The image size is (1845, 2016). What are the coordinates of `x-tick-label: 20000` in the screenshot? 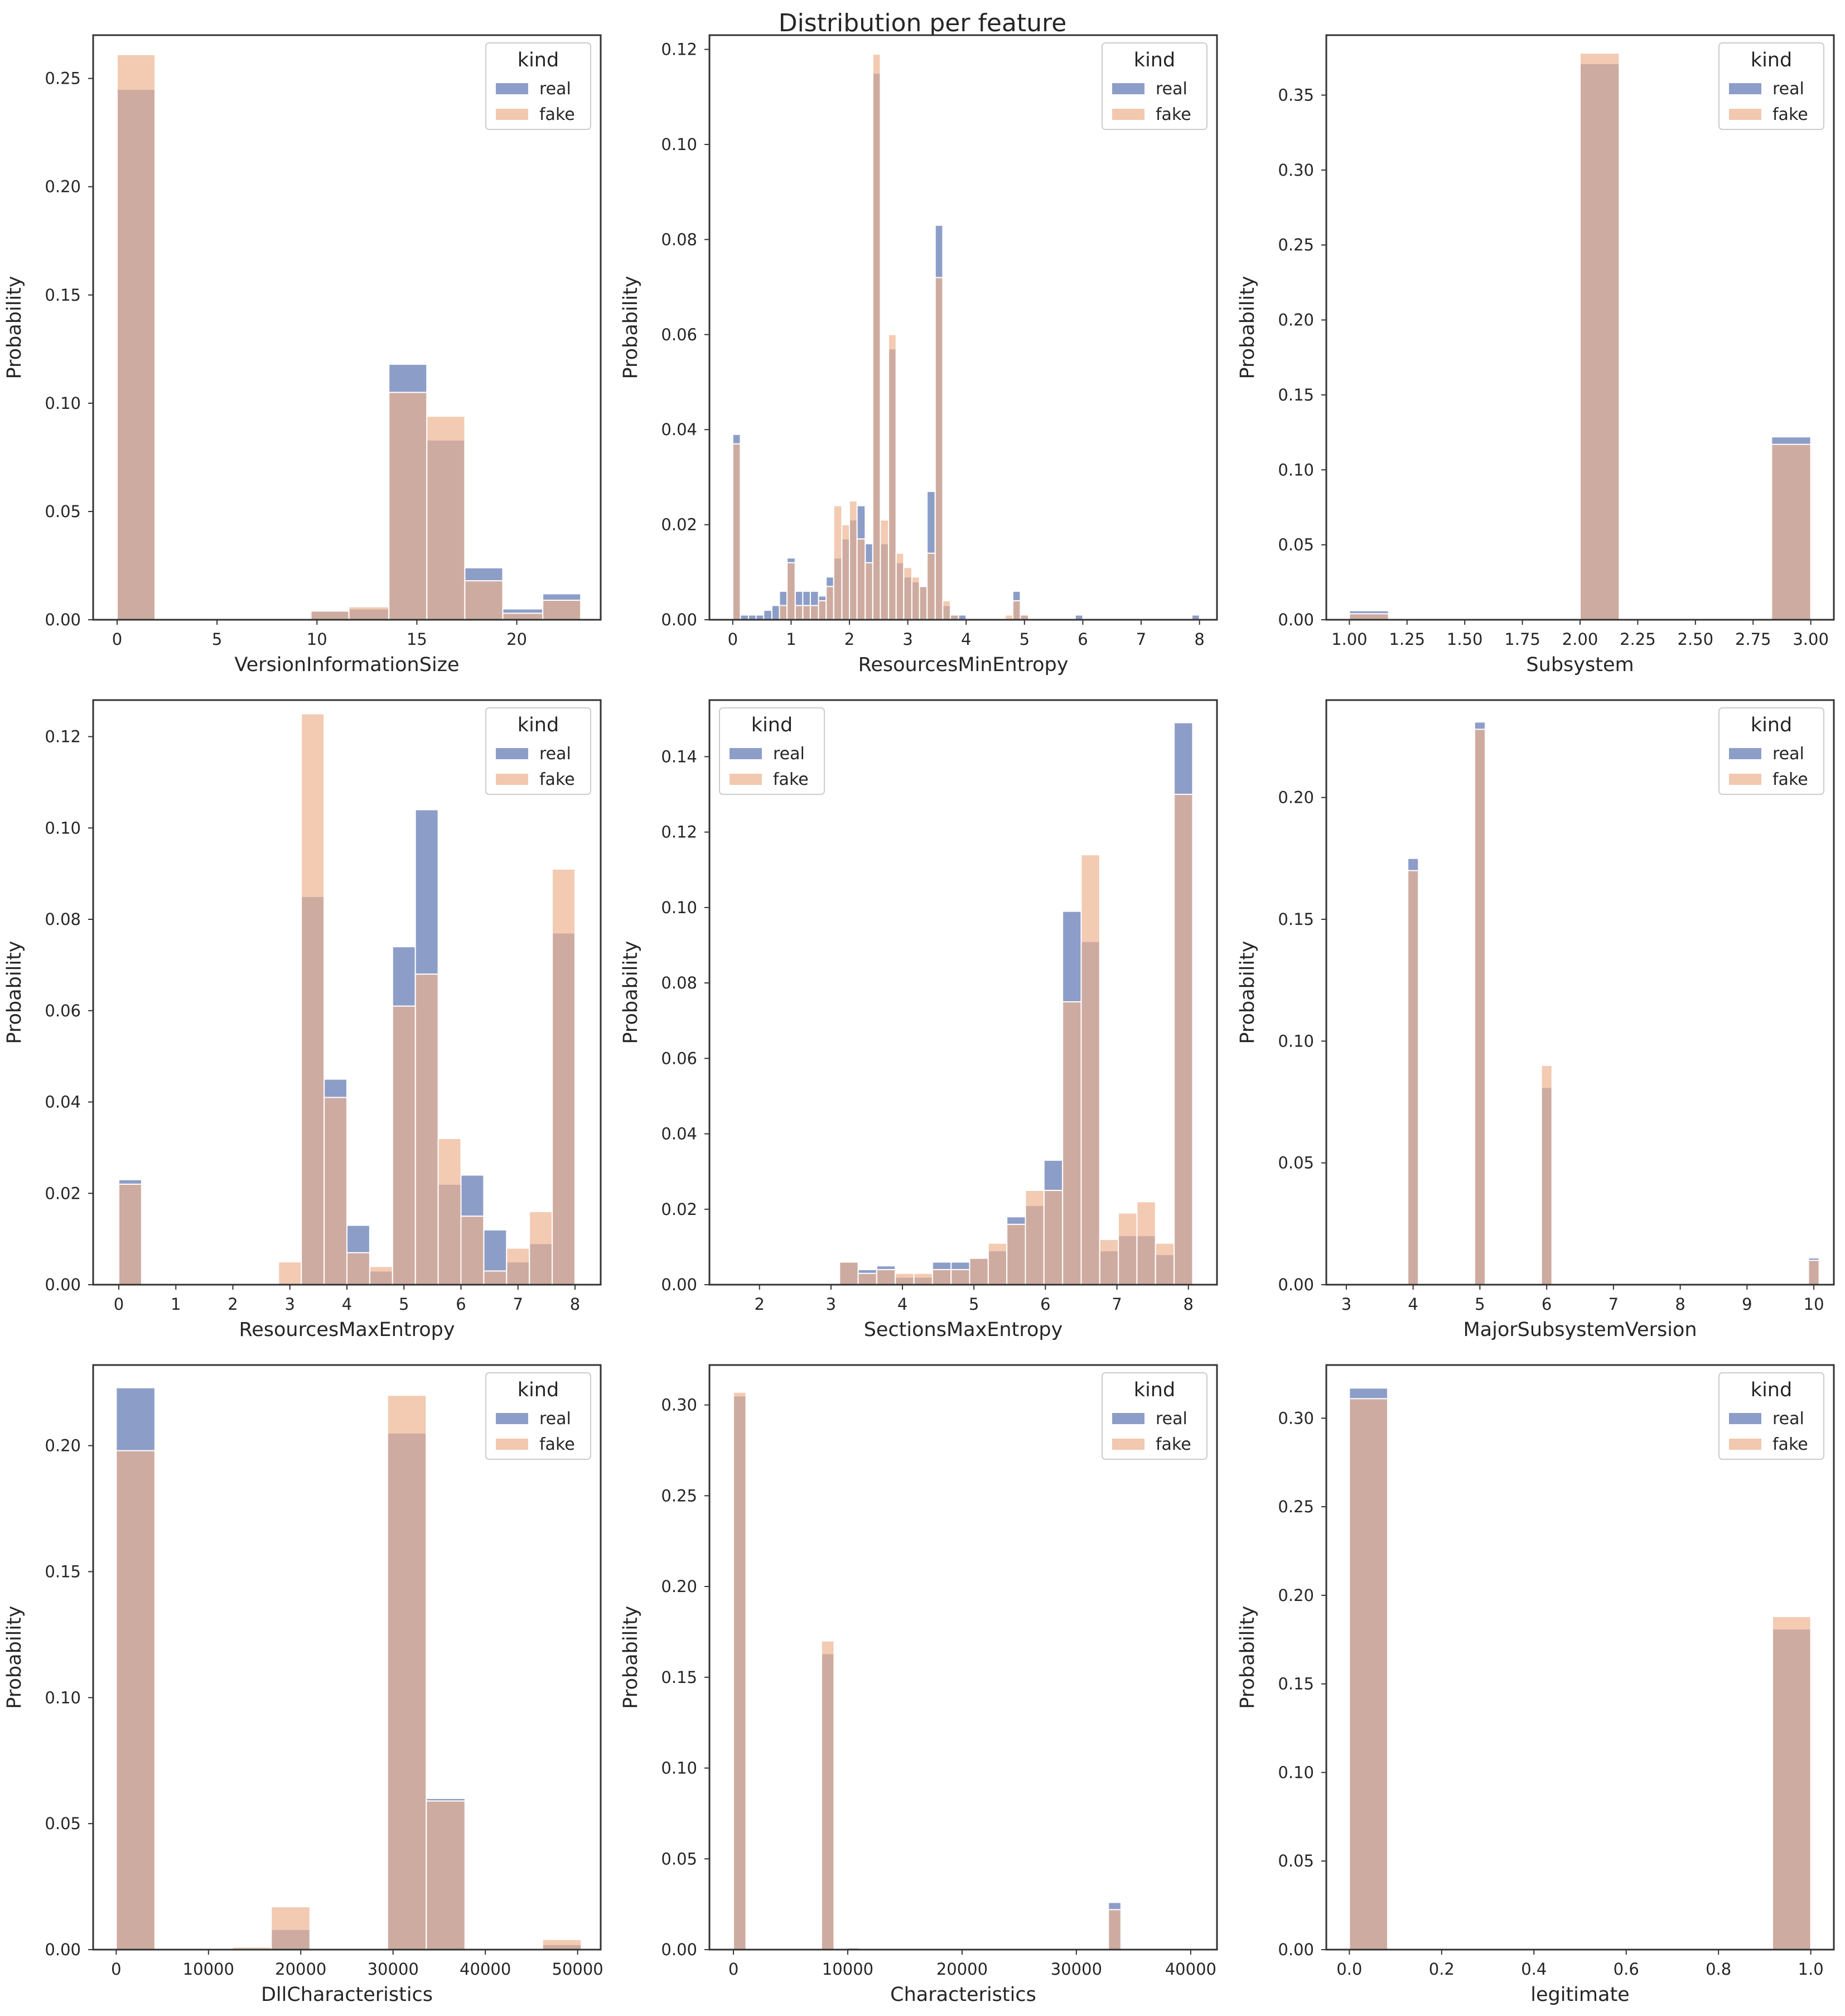 It's located at (962, 1969).